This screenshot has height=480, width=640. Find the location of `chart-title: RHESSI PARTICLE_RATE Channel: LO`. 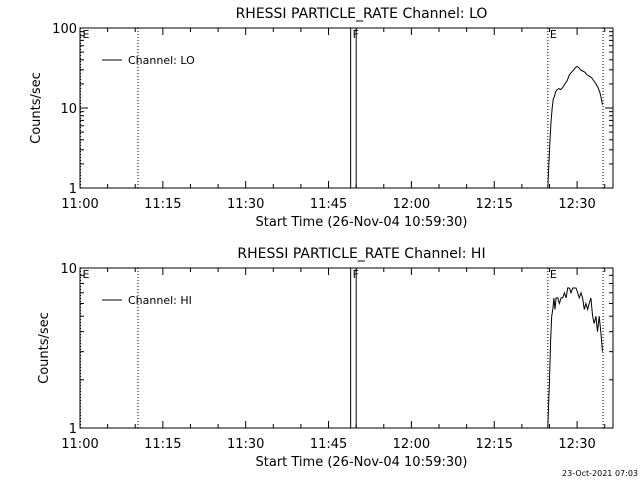

chart-title: RHESSI PARTICLE_RATE Channel: LO is located at coordinates (362, 14).